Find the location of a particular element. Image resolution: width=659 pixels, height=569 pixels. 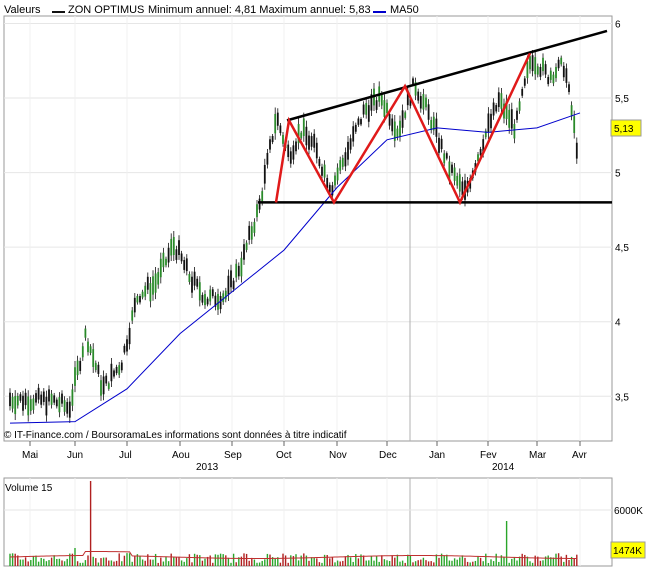

y-tick-label: 5,5 is located at coordinates (622, 99).